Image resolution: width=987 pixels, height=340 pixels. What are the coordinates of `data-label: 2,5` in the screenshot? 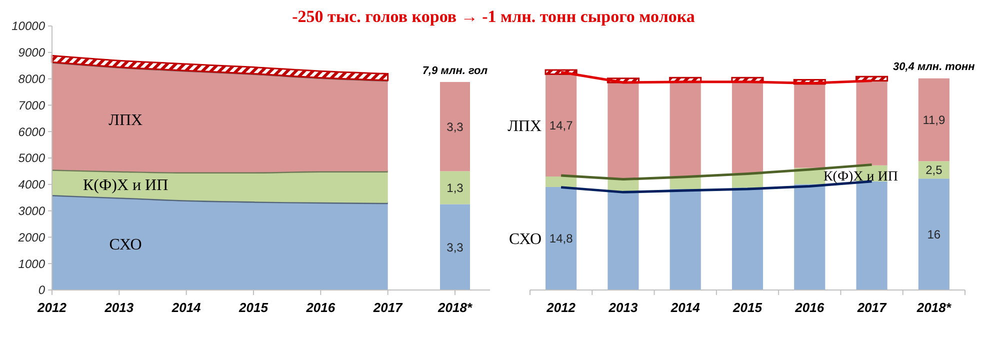 It's located at (934, 170).